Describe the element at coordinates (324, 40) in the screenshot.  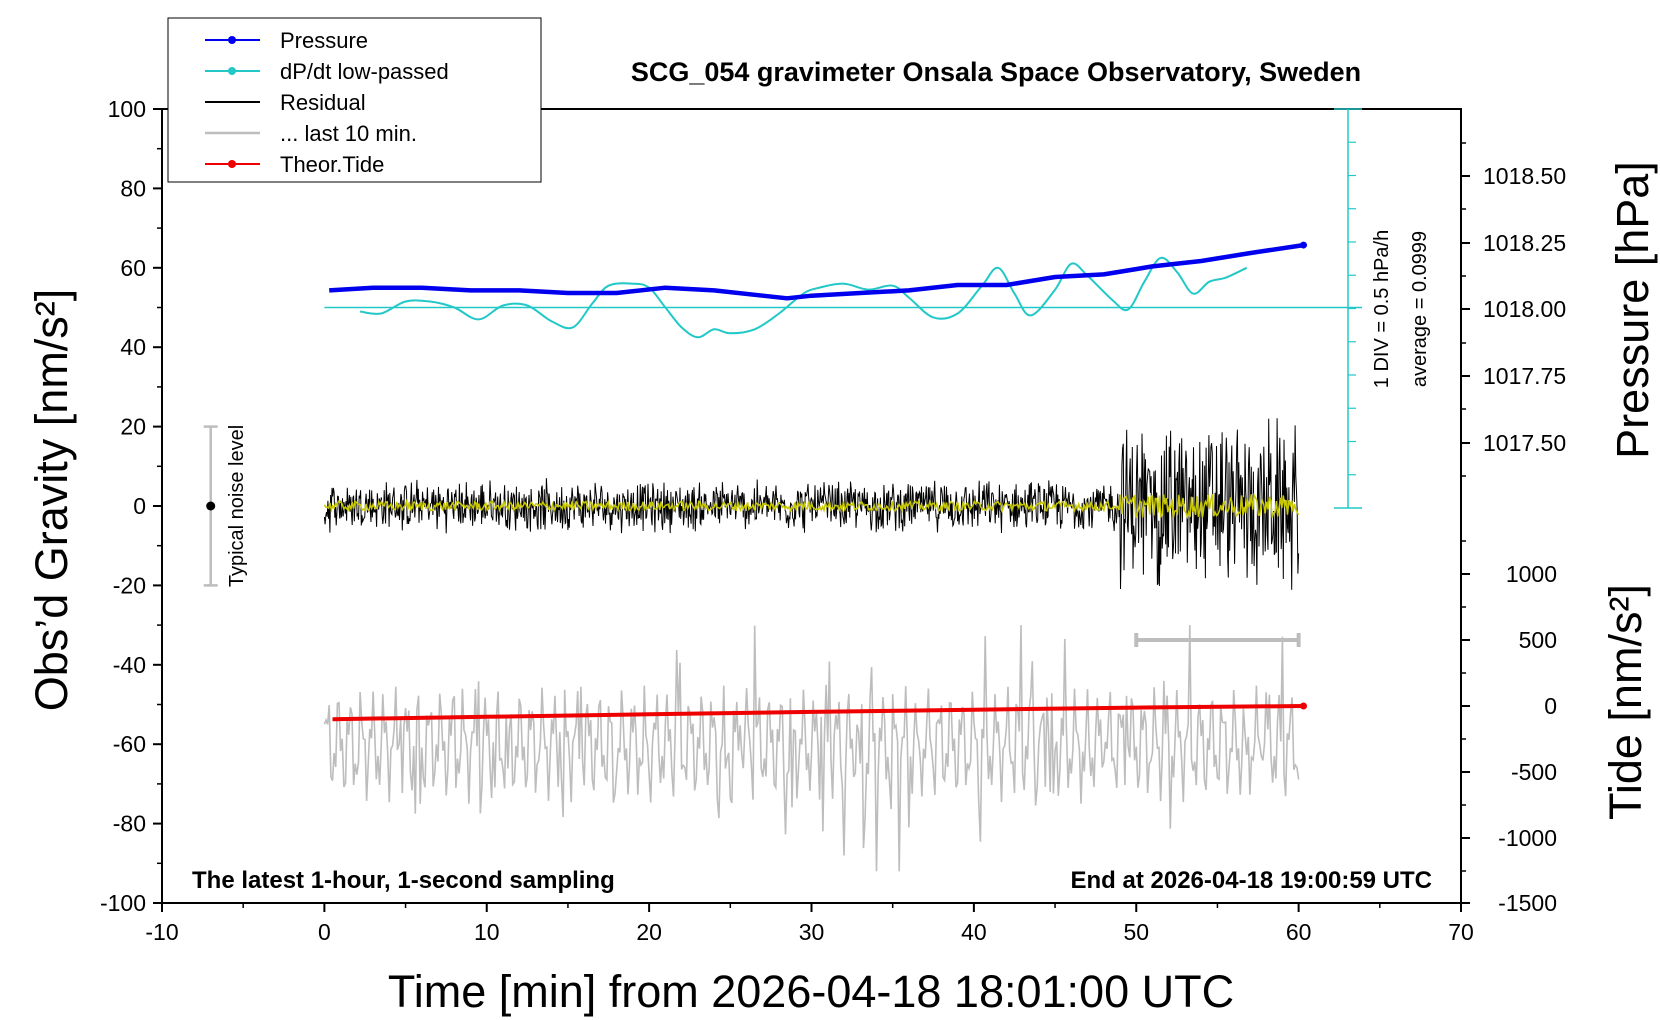
I see `legend-label: Pressure` at that location.